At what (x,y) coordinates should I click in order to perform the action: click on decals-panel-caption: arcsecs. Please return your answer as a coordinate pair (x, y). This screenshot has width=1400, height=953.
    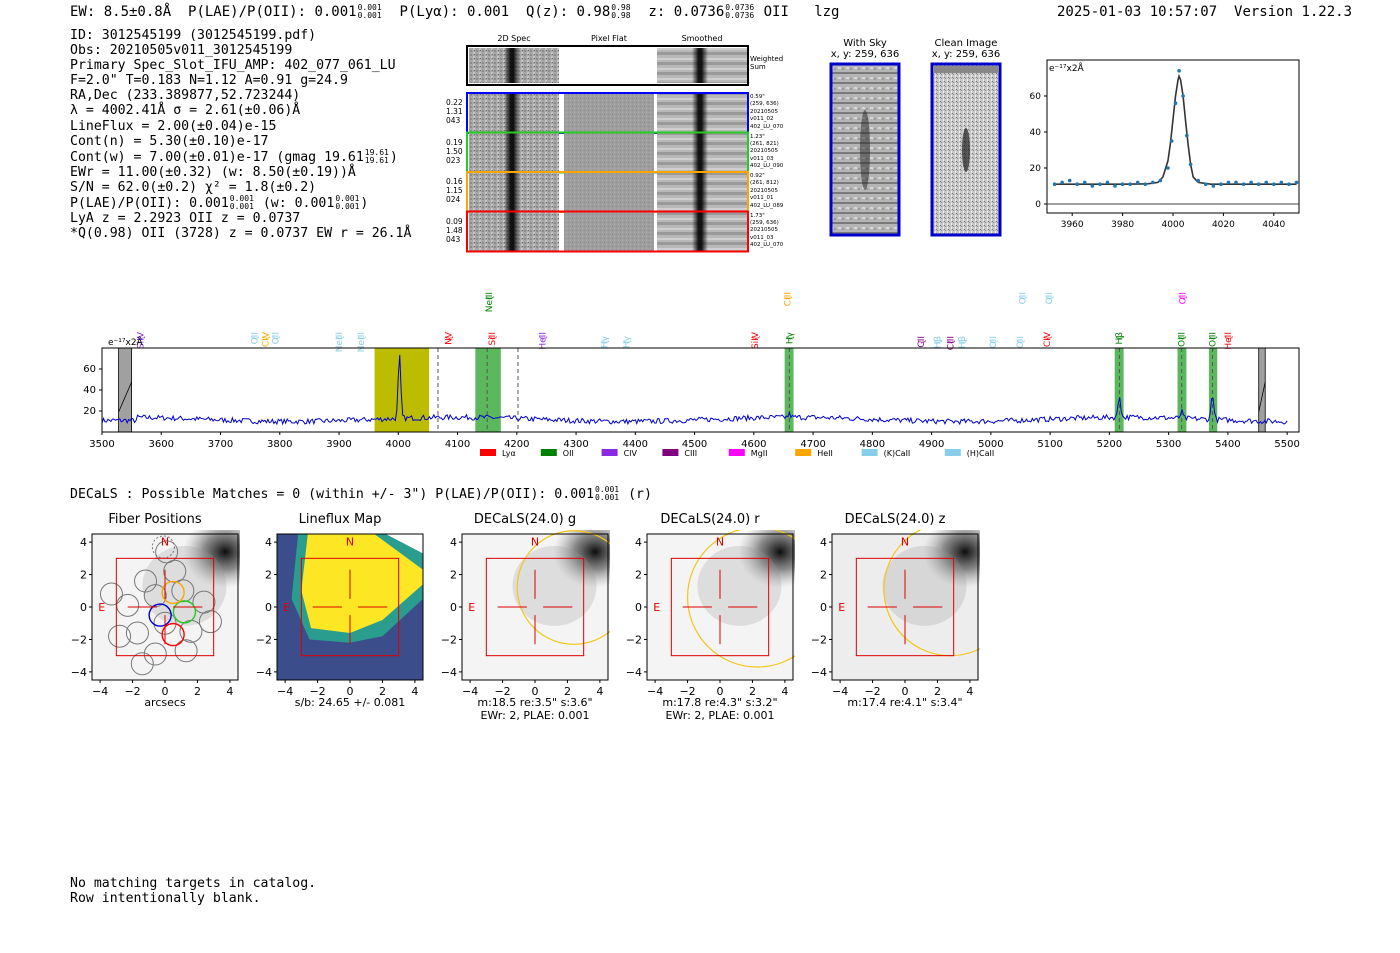
    Looking at the image, I should click on (165, 702).